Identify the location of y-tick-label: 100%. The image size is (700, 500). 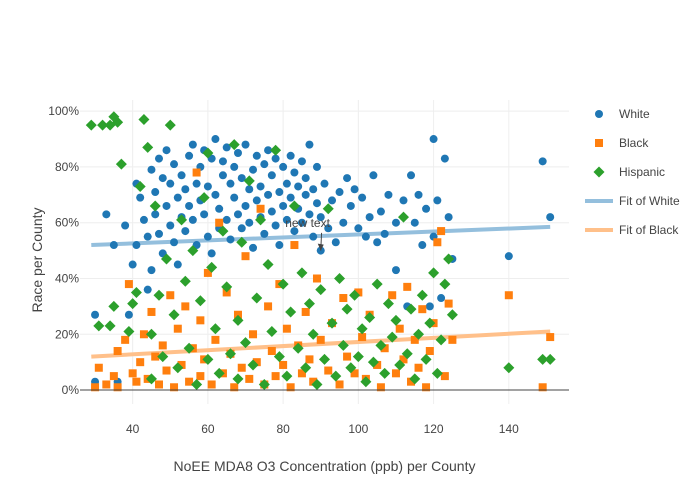
(63, 111).